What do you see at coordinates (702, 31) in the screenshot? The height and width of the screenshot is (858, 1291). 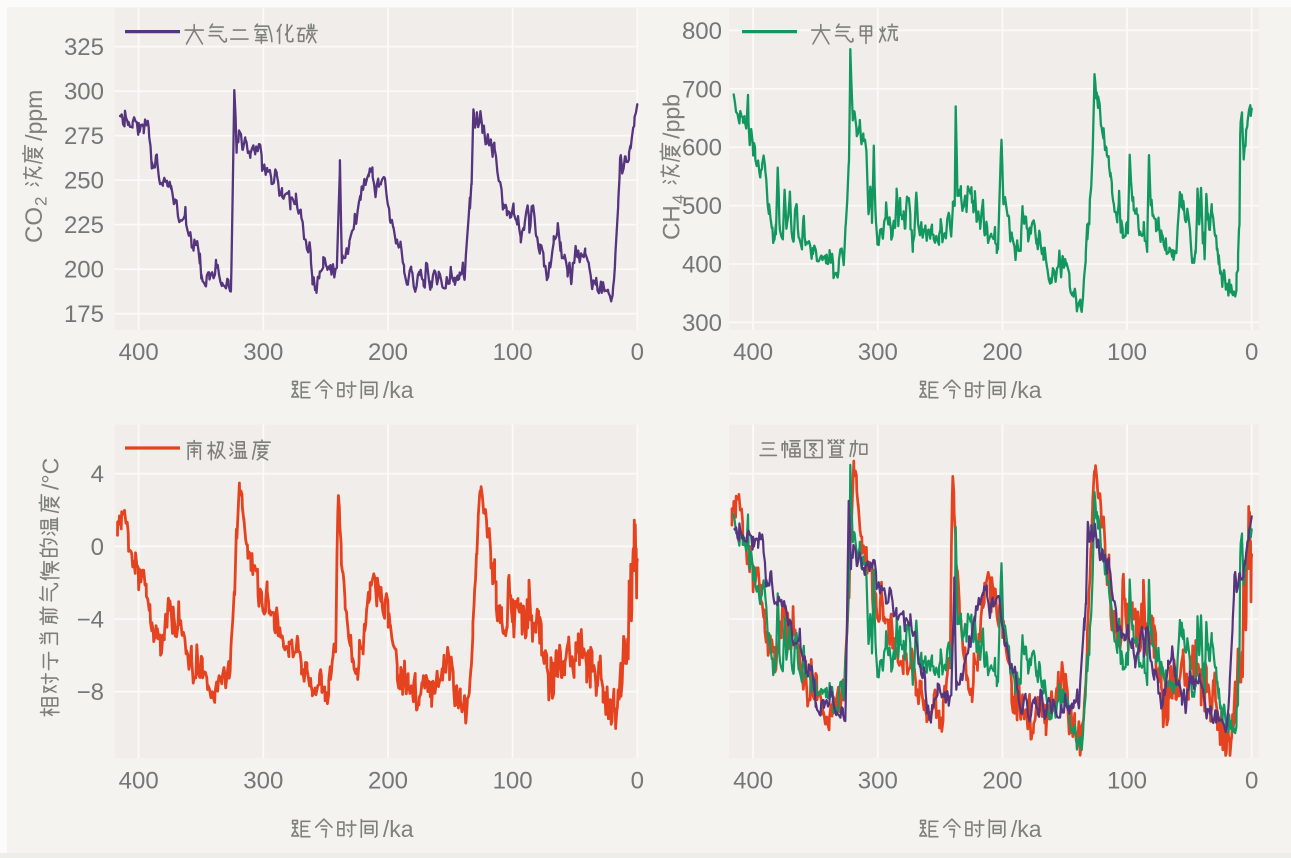 I see `svg-text: 800` at bounding box center [702, 31].